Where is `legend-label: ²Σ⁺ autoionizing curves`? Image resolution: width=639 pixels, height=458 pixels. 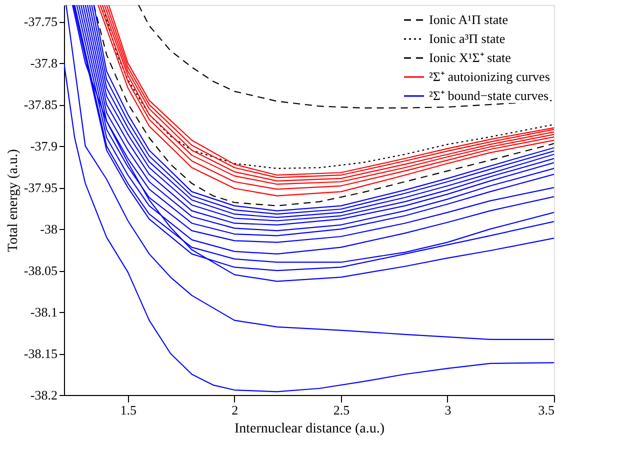
legend-label: ²Σ⁺ autoionizing curves is located at coordinates (489, 76).